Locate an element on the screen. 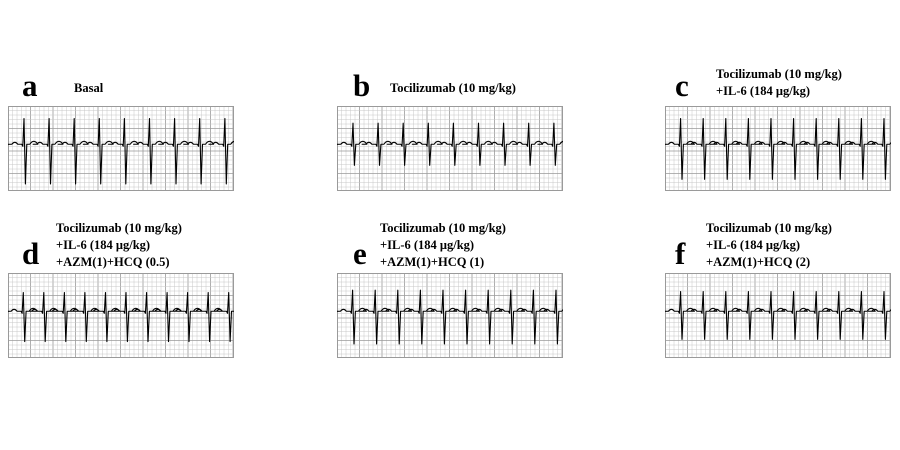  ecg-trace-d is located at coordinates (121, 315).